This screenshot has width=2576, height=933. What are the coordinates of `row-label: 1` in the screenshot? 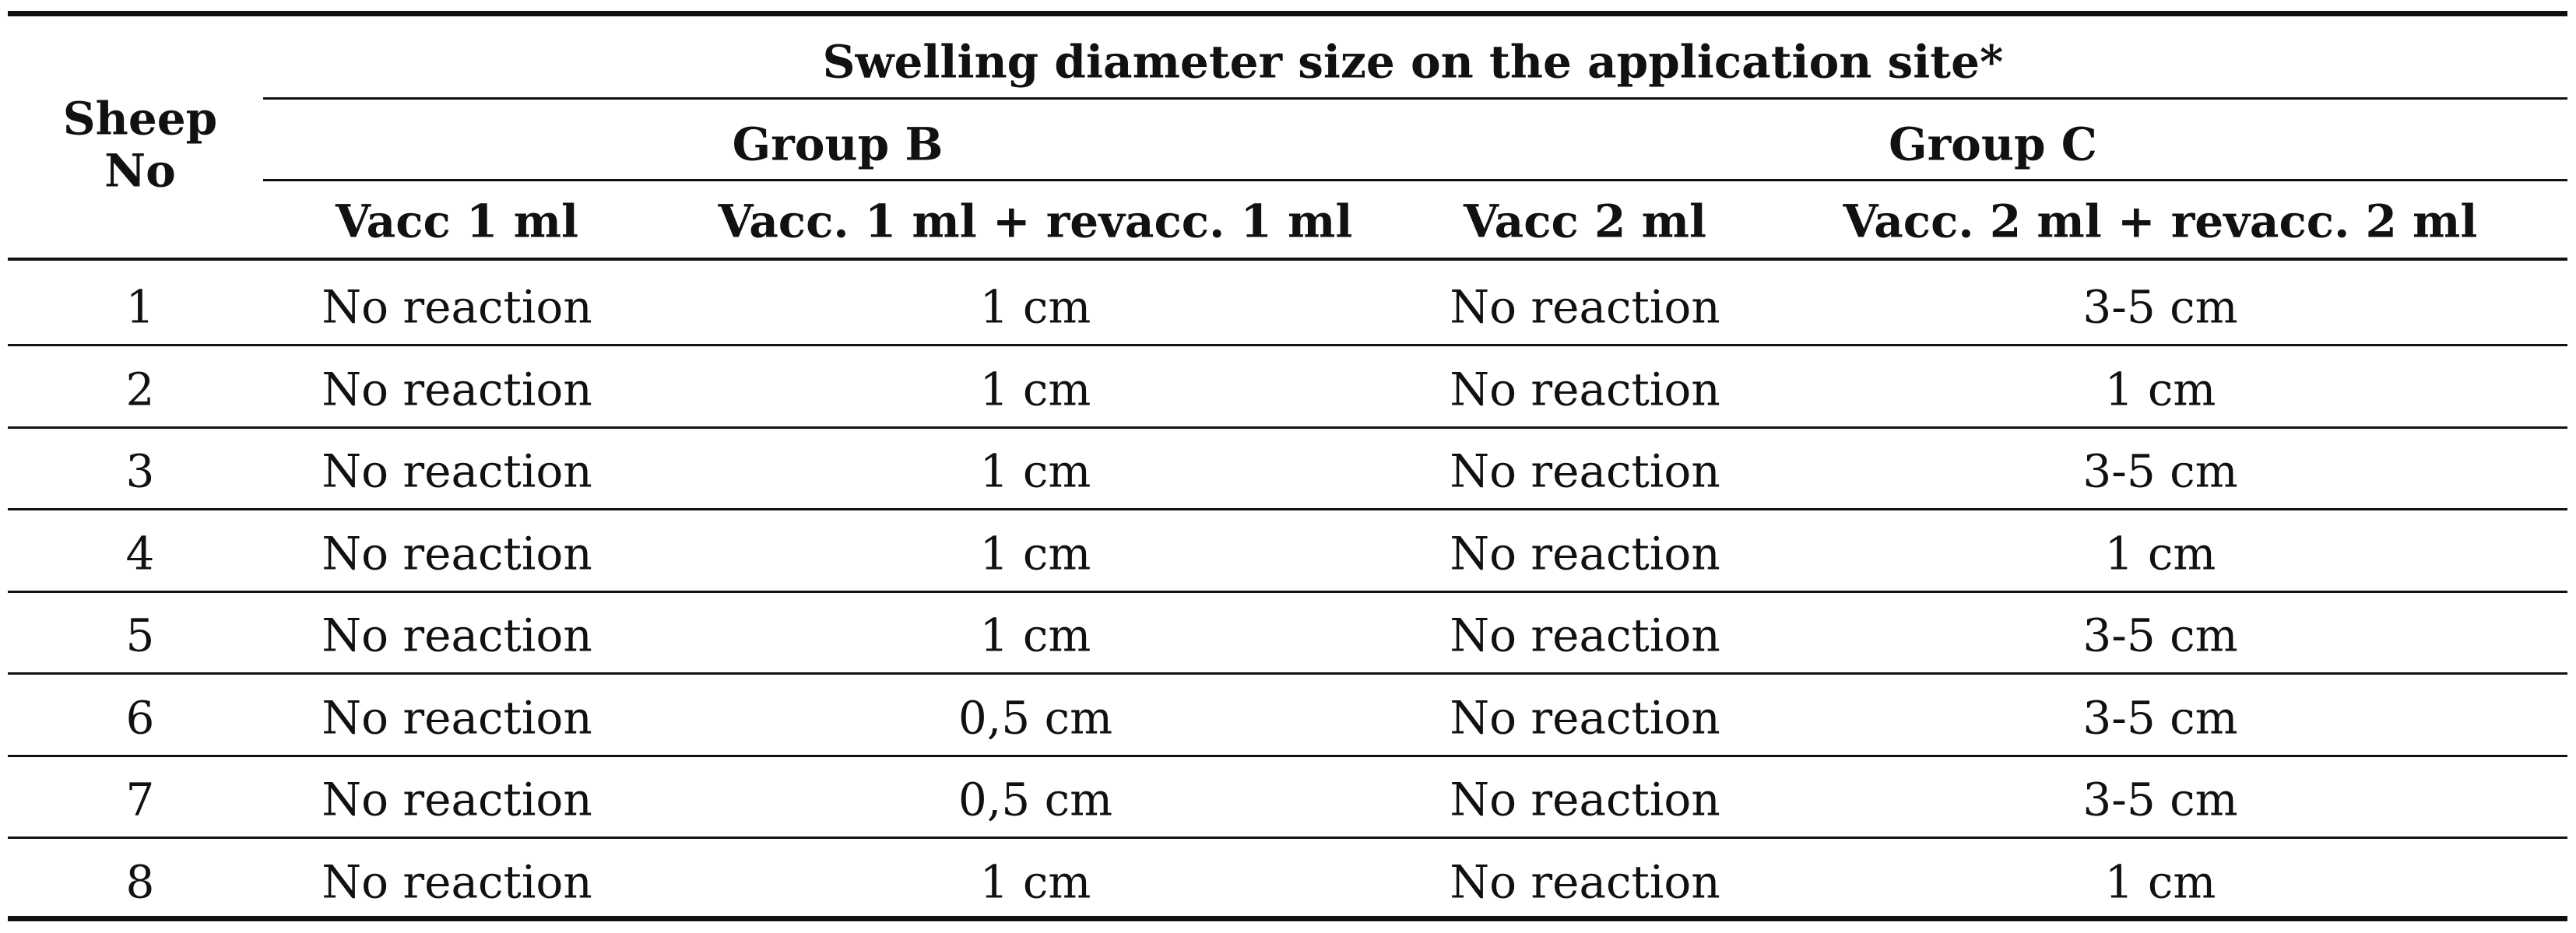 It's located at (140, 307).